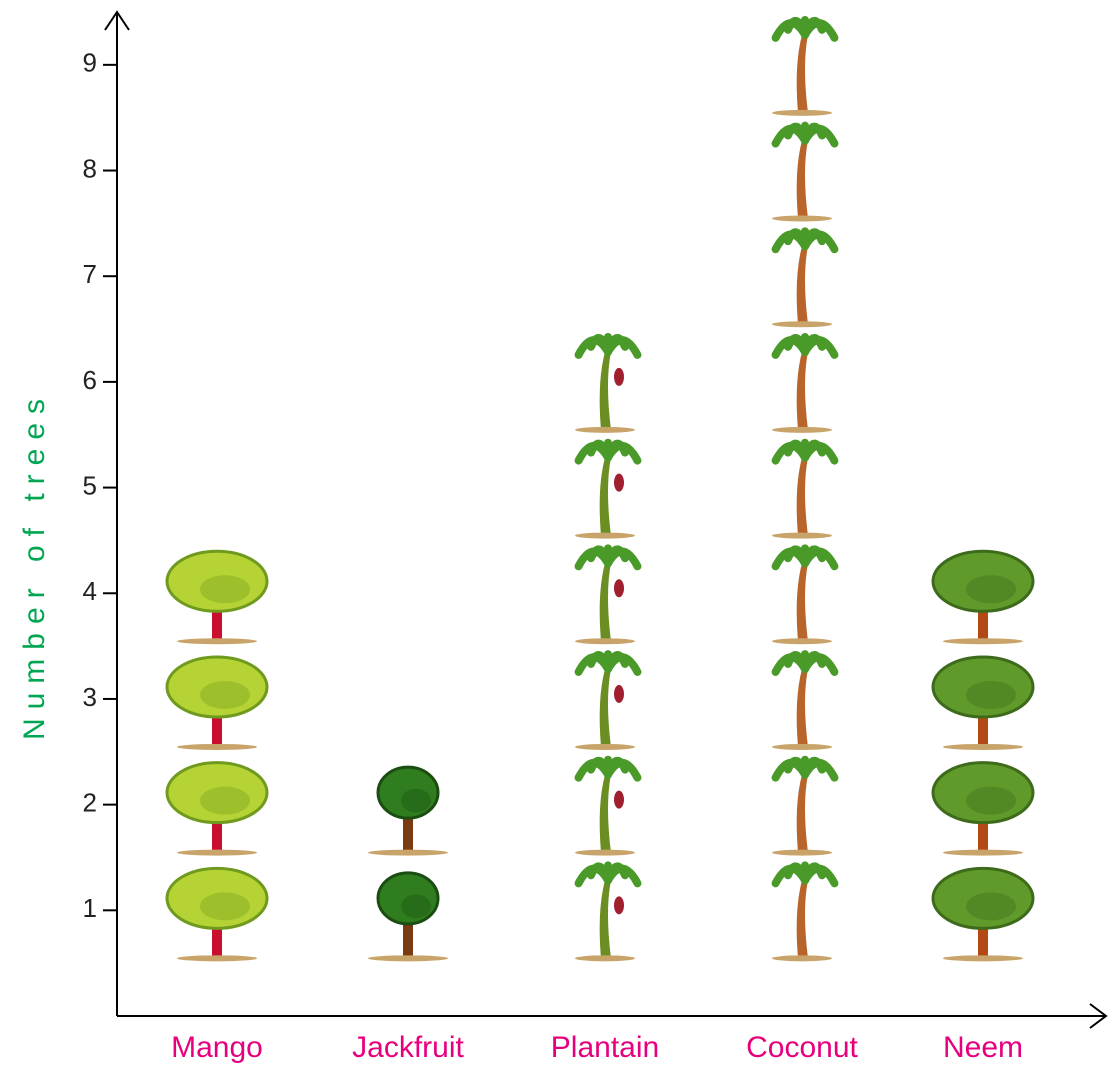 Image resolution: width=1111 pixels, height=1068 pixels. What do you see at coordinates (1098, 1016) in the screenshot?
I see `x-arrow` at bounding box center [1098, 1016].